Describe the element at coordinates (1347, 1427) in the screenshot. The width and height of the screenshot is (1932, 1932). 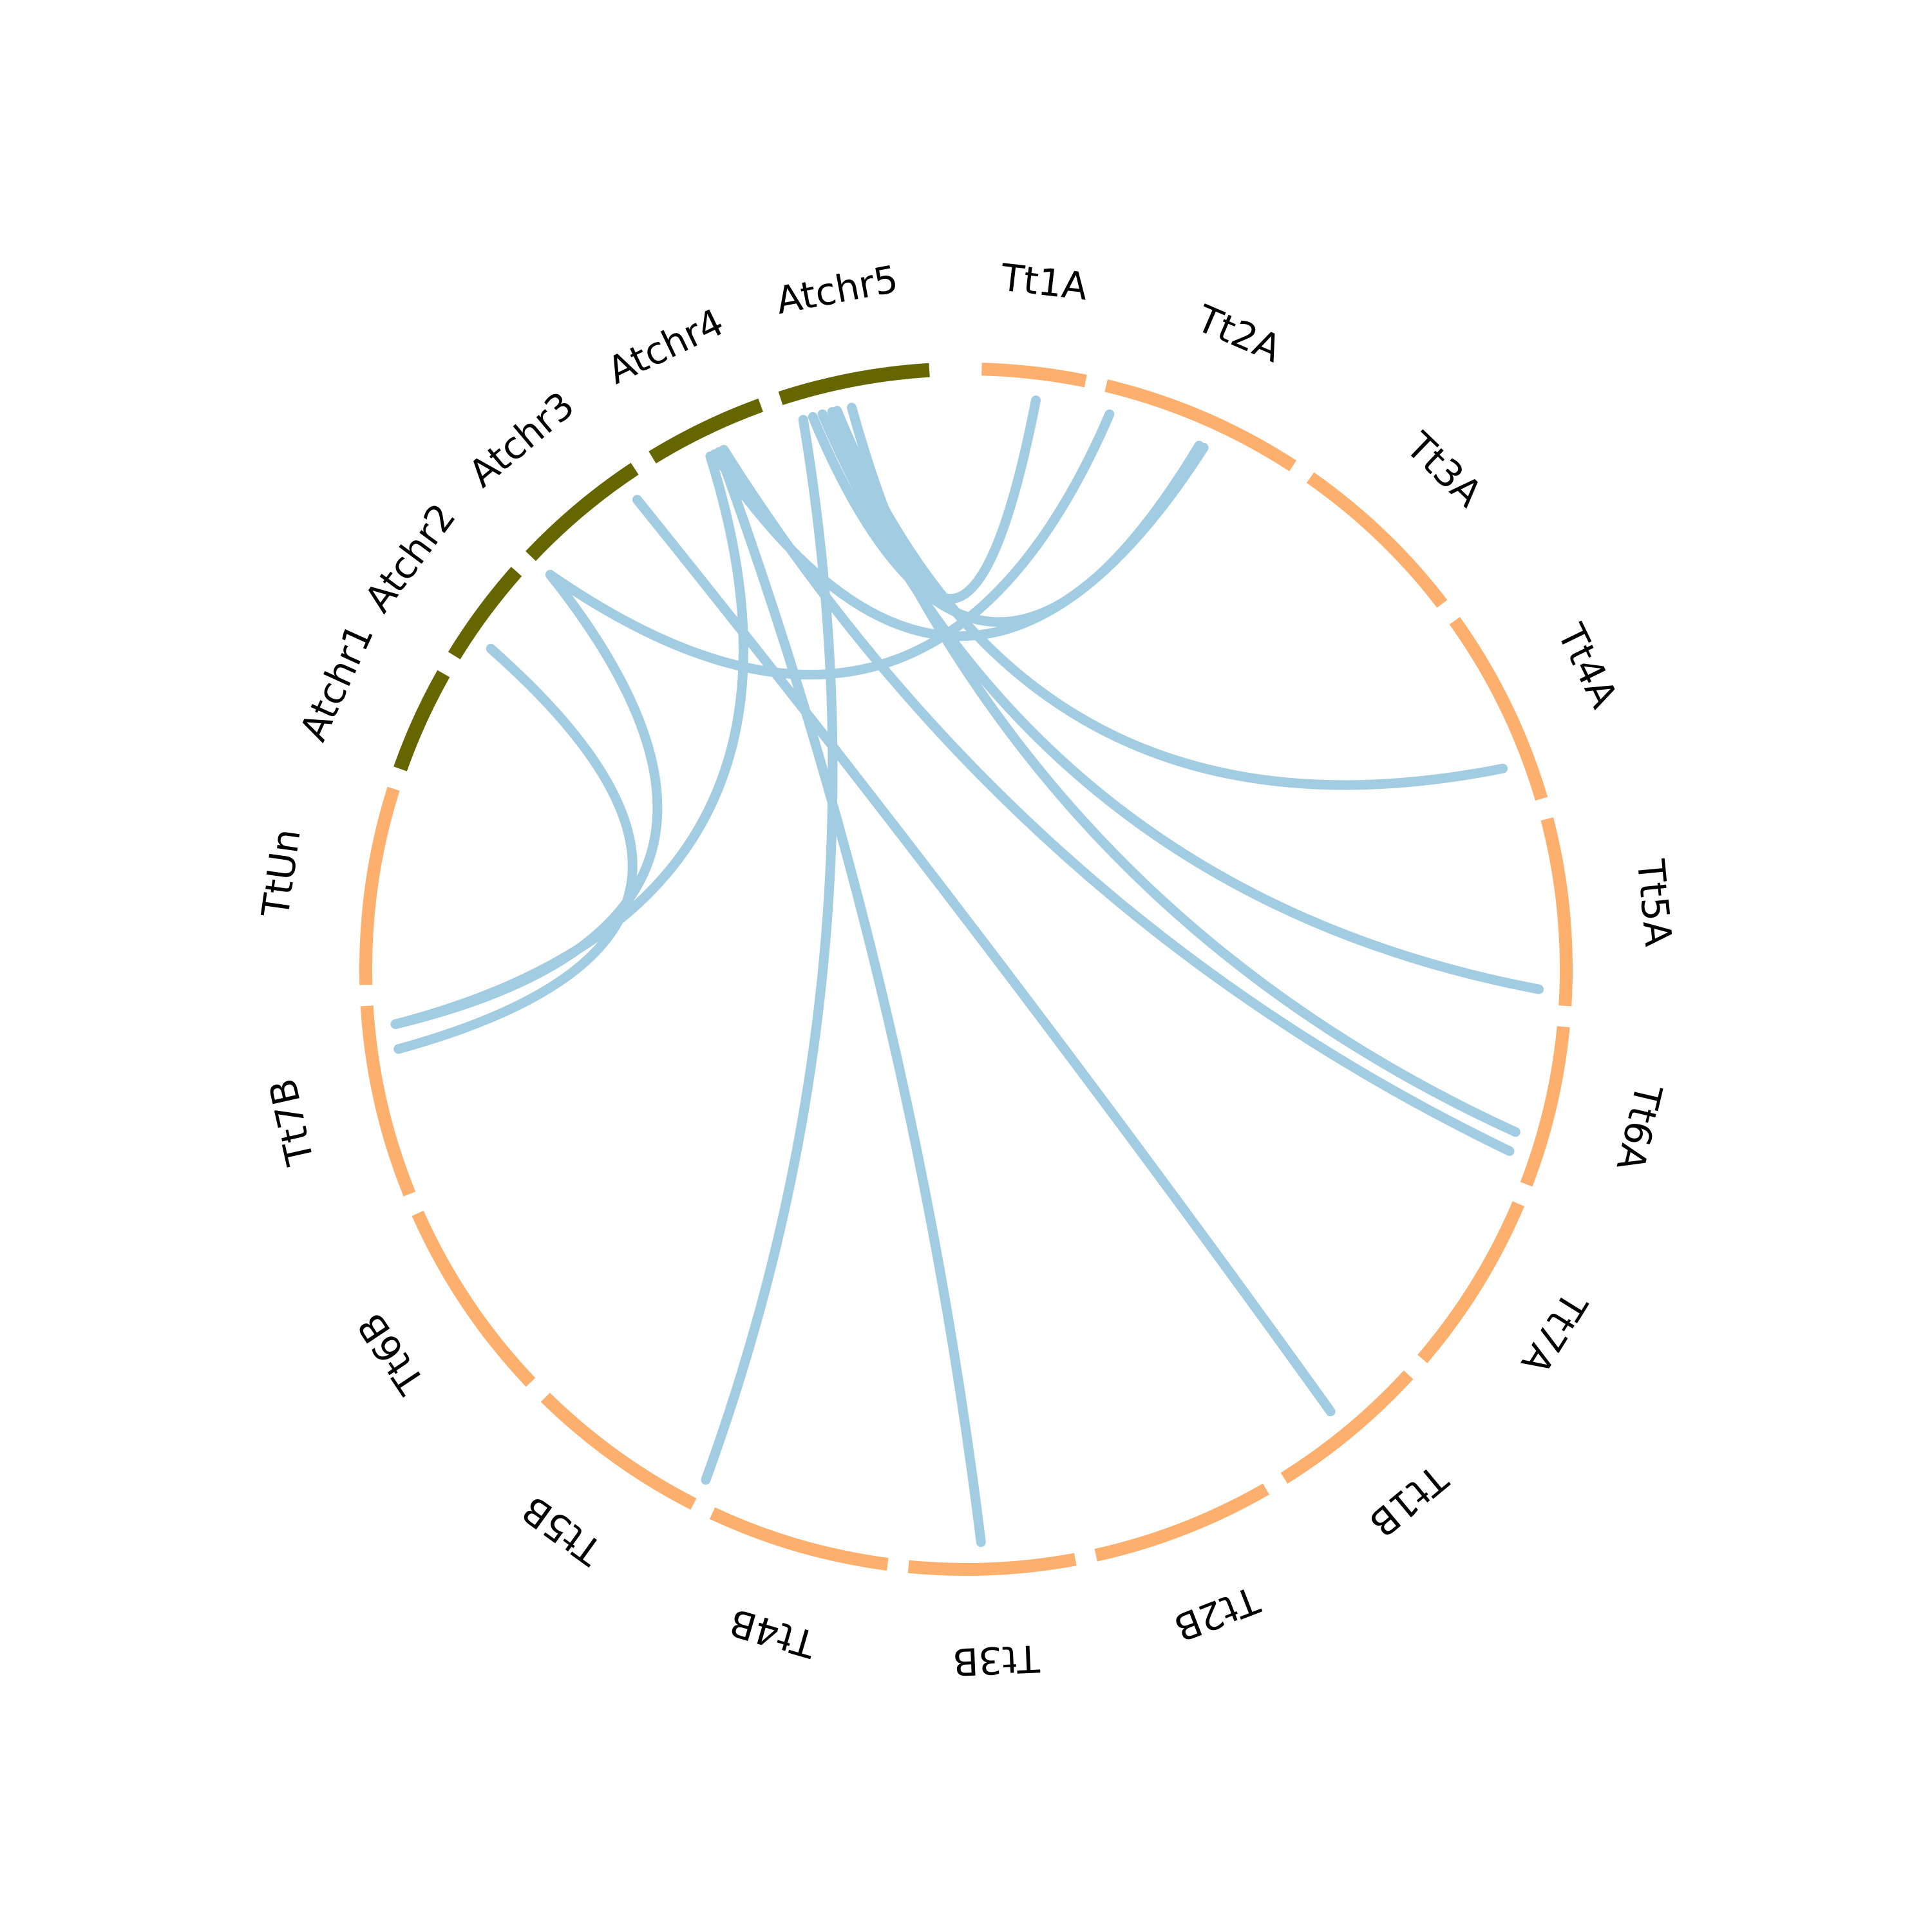
I see `segment-tt1b` at that location.